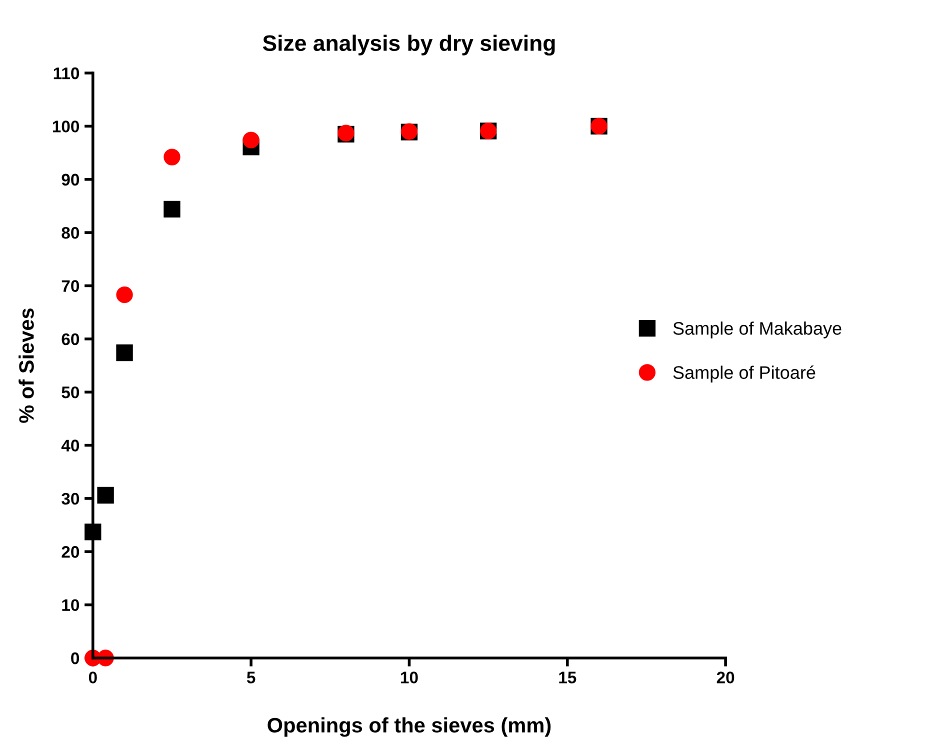 The image size is (929, 749). Describe the element at coordinates (725, 678) in the screenshot. I see `x-tick-label: 20` at that location.